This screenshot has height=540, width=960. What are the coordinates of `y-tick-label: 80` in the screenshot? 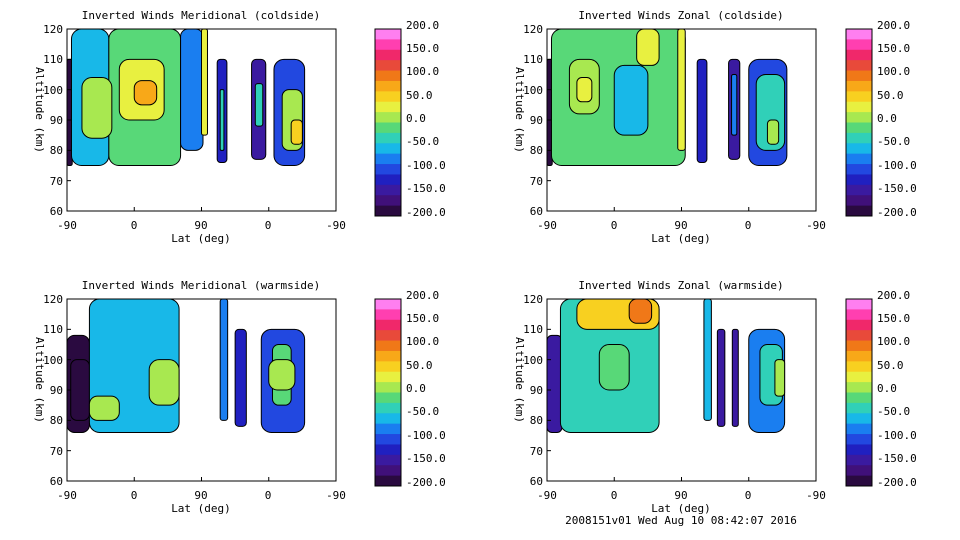 It's located at (536, 150).